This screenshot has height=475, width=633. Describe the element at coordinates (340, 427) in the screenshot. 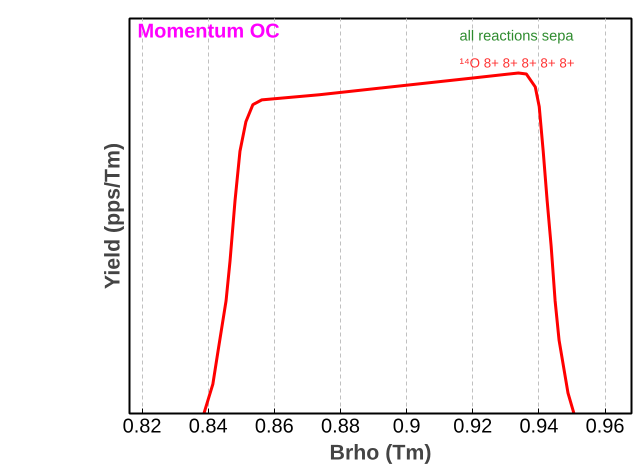

I see `x-tick-label: 0.88` at that location.